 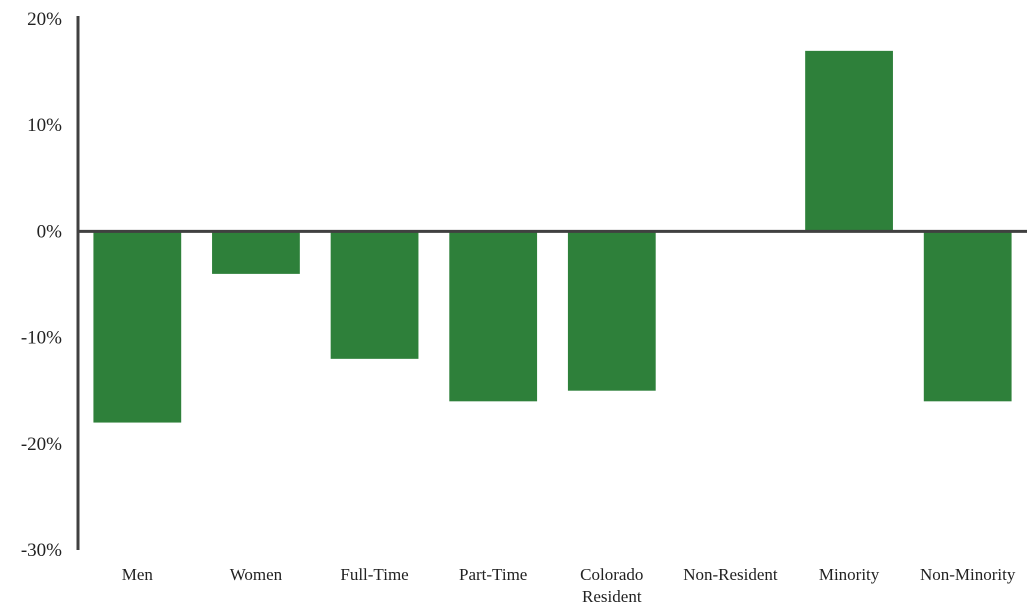 I want to click on x-category-label: Men, so click(x=138, y=574).